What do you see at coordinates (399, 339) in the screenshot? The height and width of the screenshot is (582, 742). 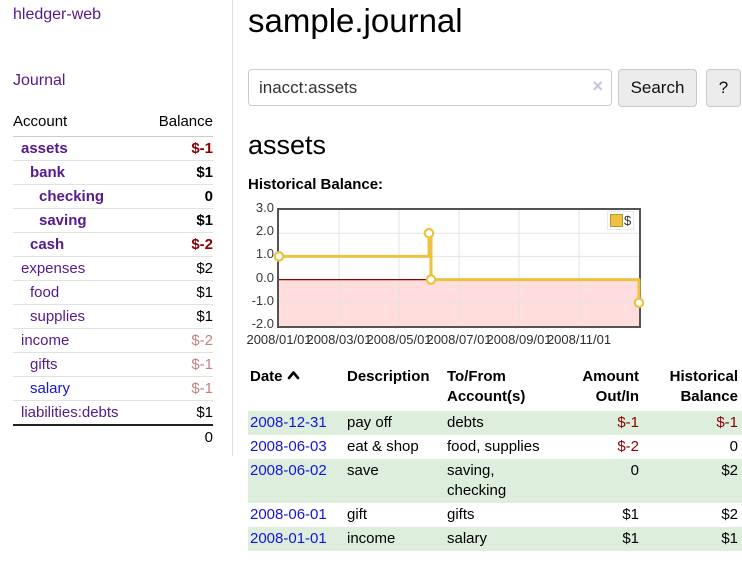 I see `x-axis-tick-label: 2008/05/01` at bounding box center [399, 339].